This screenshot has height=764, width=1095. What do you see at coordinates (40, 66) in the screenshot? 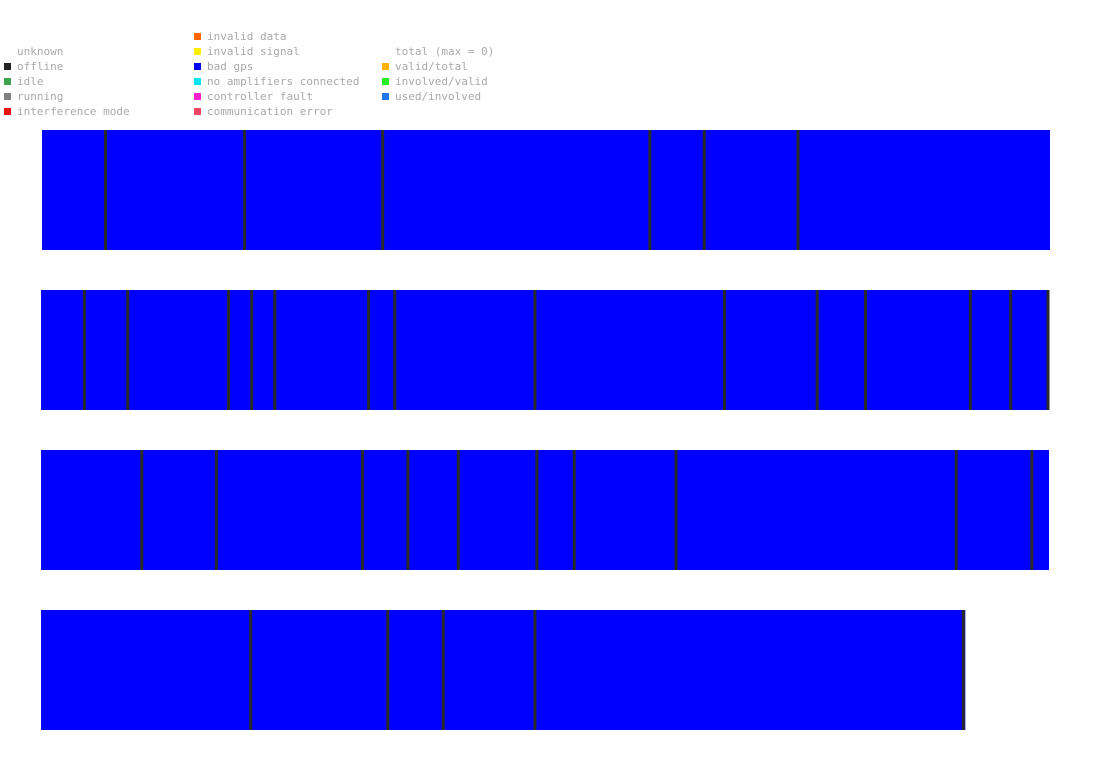
I see `legend-label: offline` at bounding box center [40, 66].